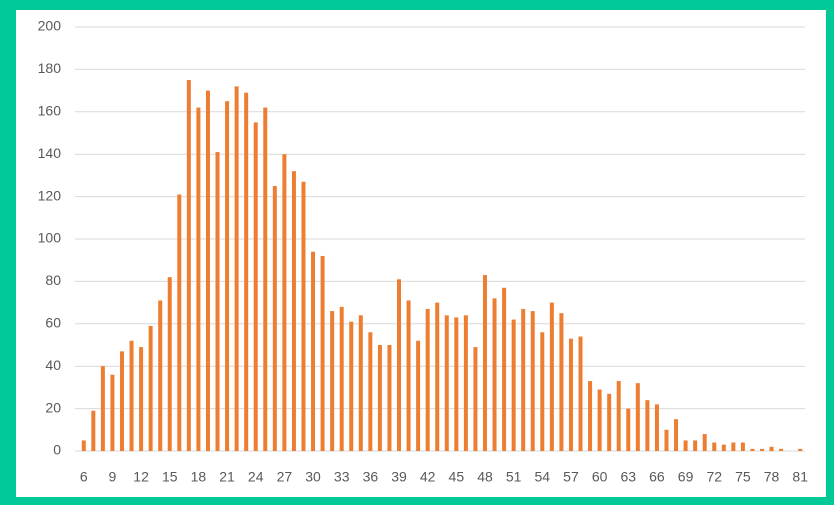 The width and height of the screenshot is (834, 505). I want to click on x-tick-label: 18, so click(199, 477).